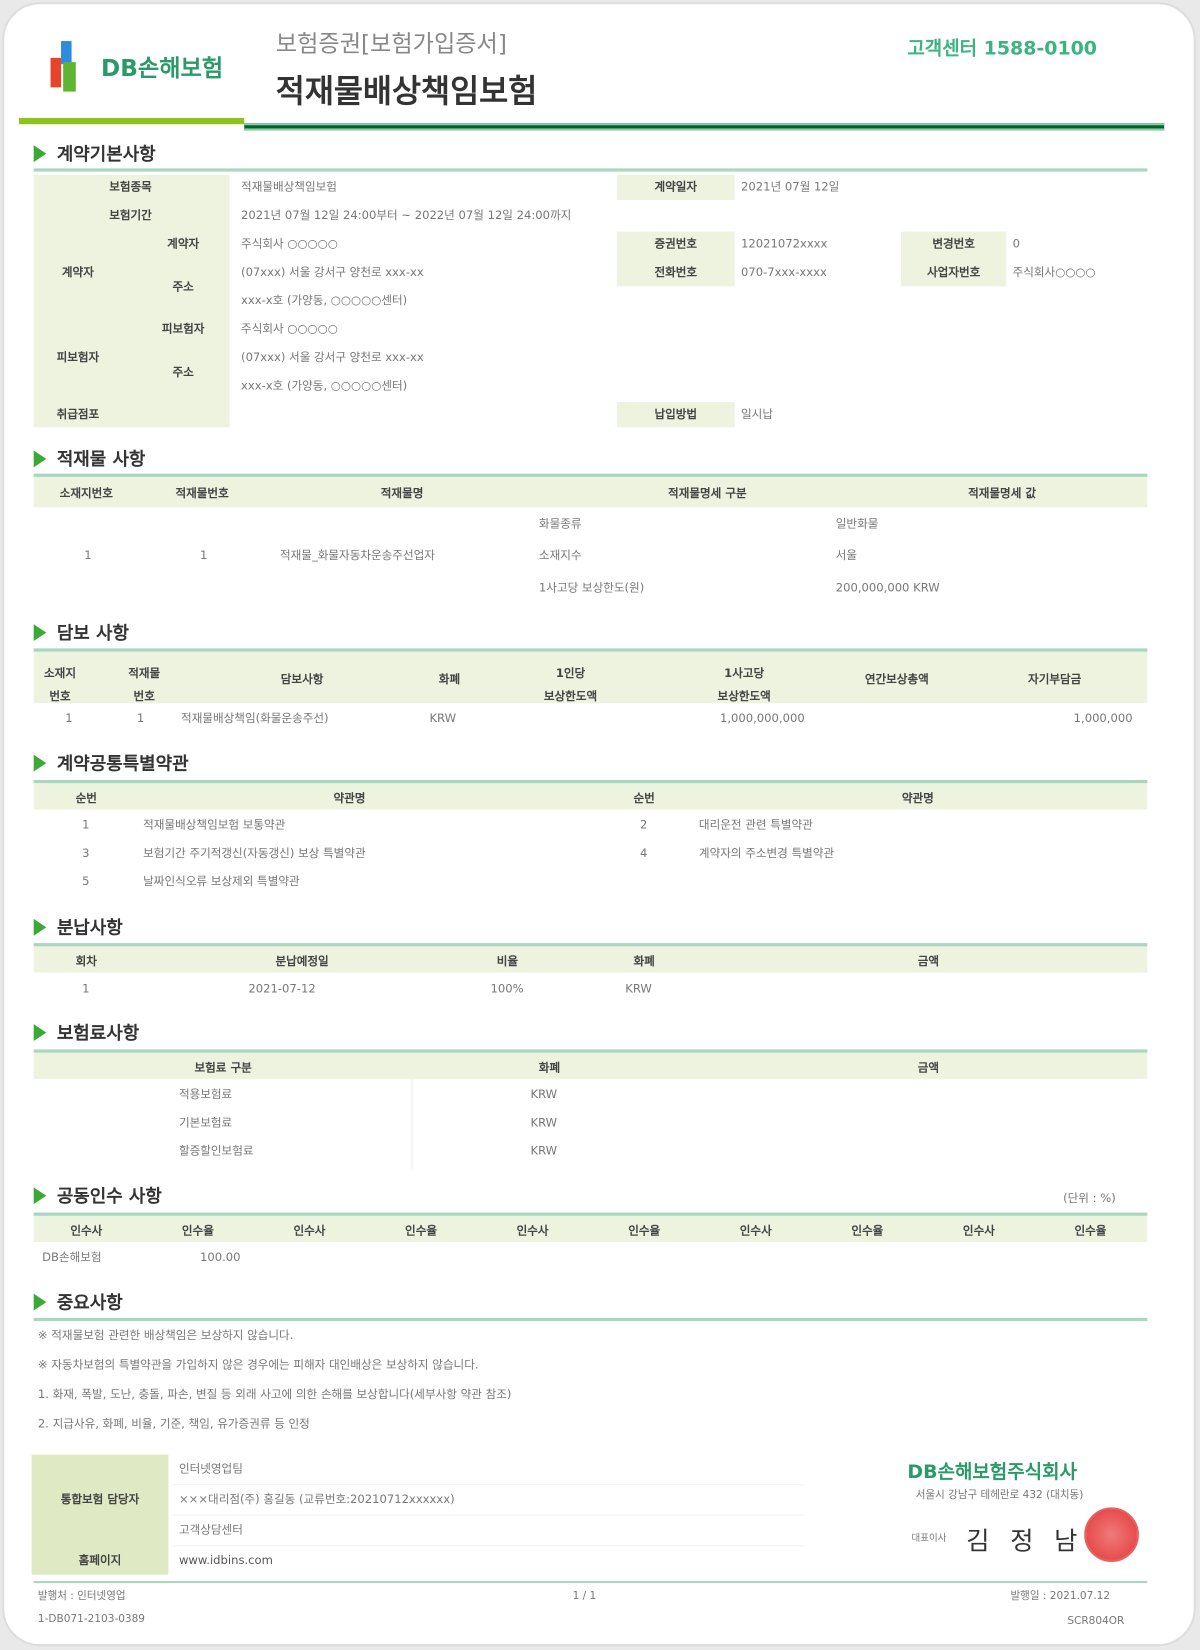  What do you see at coordinates (790, 186) in the screenshot?
I see `value-contract-date: 2021년 07월 12일` at bounding box center [790, 186].